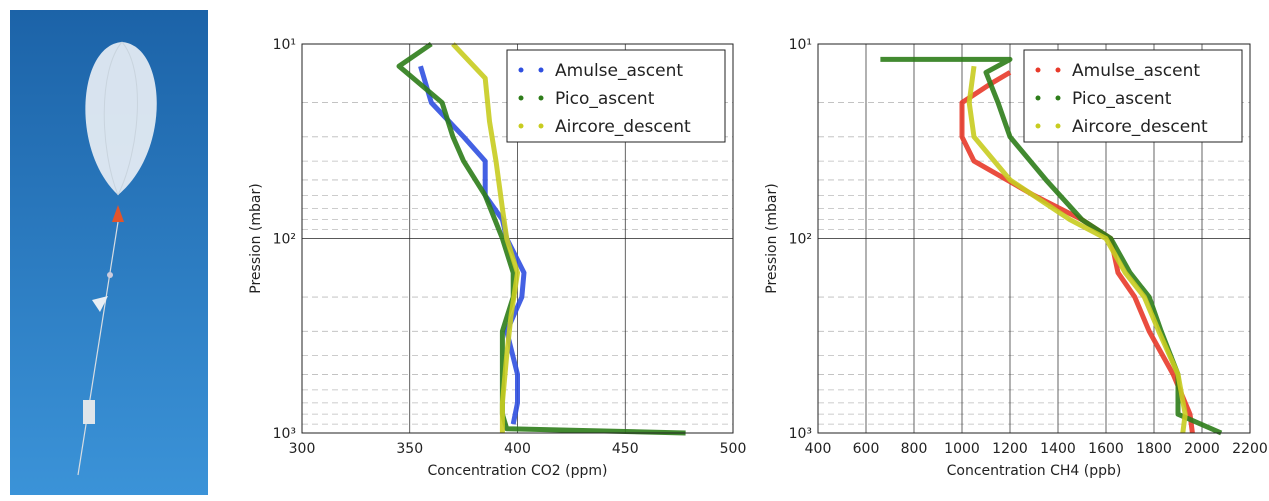 The width and height of the screenshot is (1269, 501). I want to click on x-axis-label: Concentration CH4 (ppb), so click(1034, 471).